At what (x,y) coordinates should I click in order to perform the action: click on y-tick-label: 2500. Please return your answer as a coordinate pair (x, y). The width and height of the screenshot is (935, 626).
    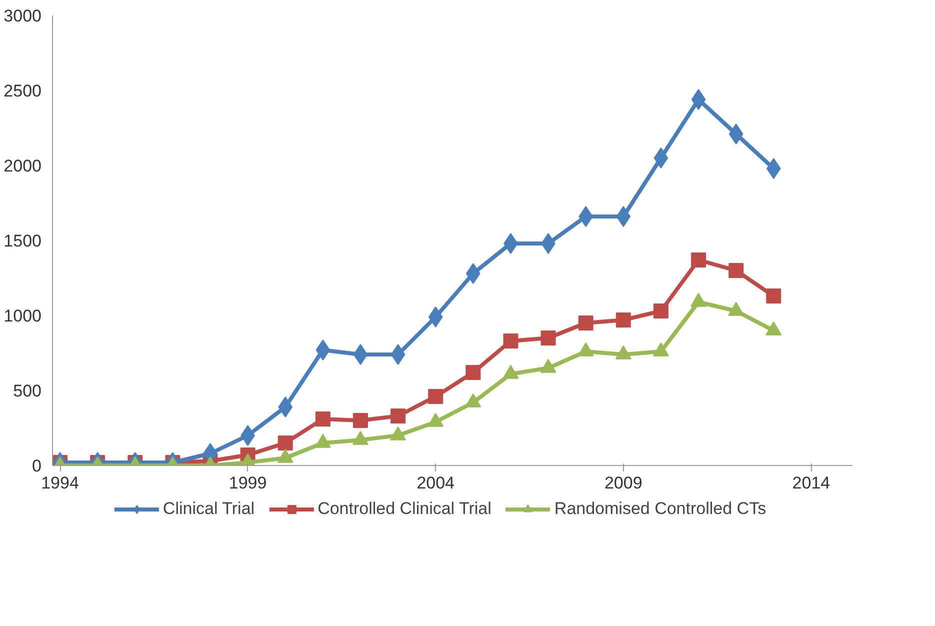
    Looking at the image, I should click on (23, 91).